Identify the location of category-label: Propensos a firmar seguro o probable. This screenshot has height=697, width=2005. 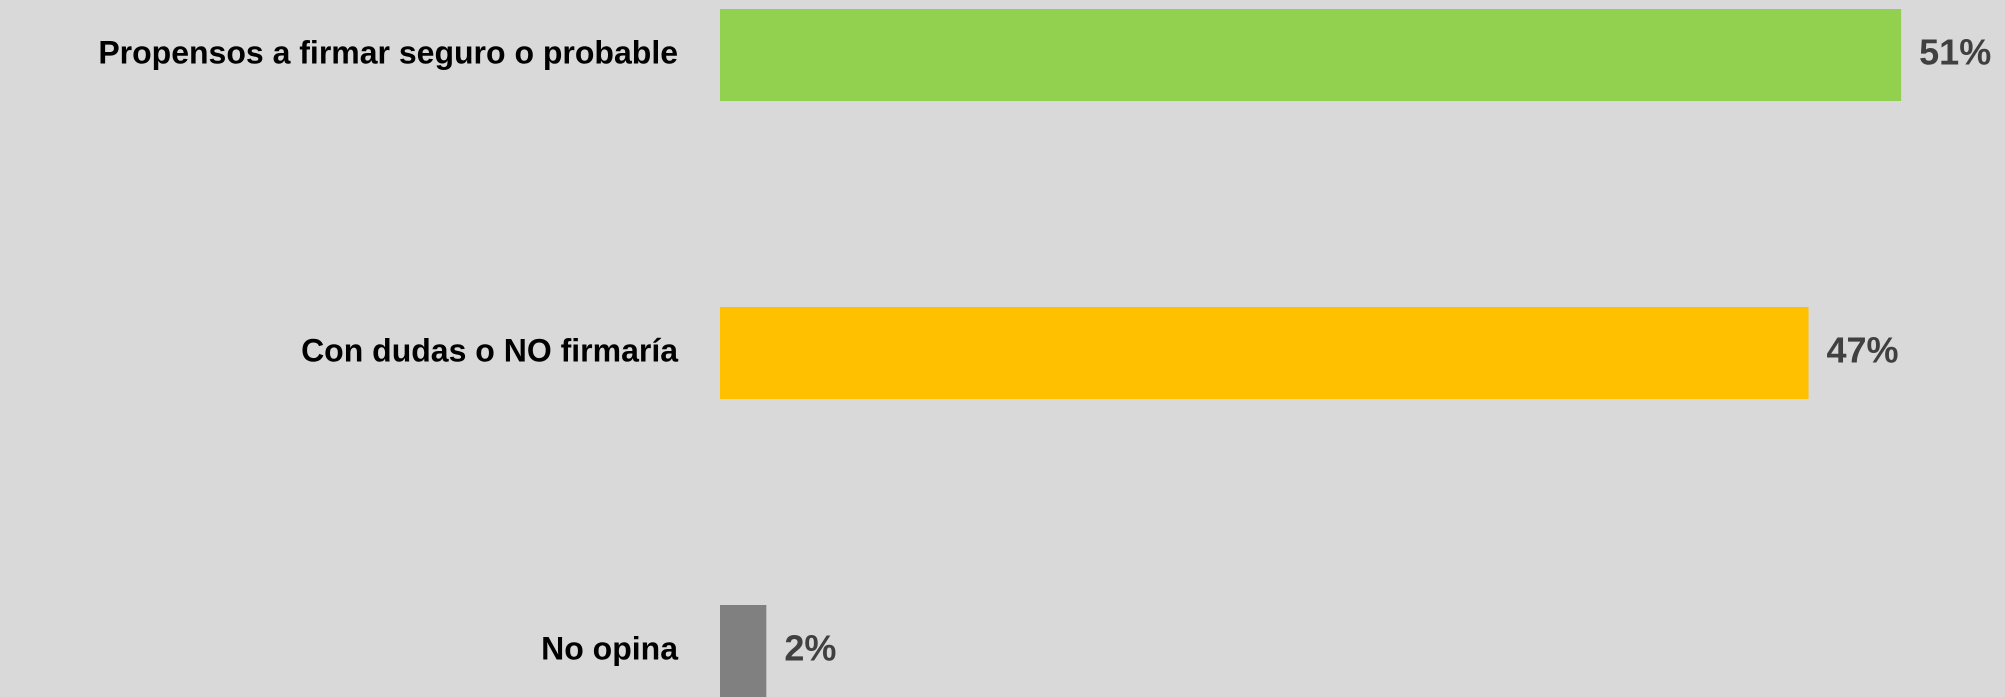
(388, 52).